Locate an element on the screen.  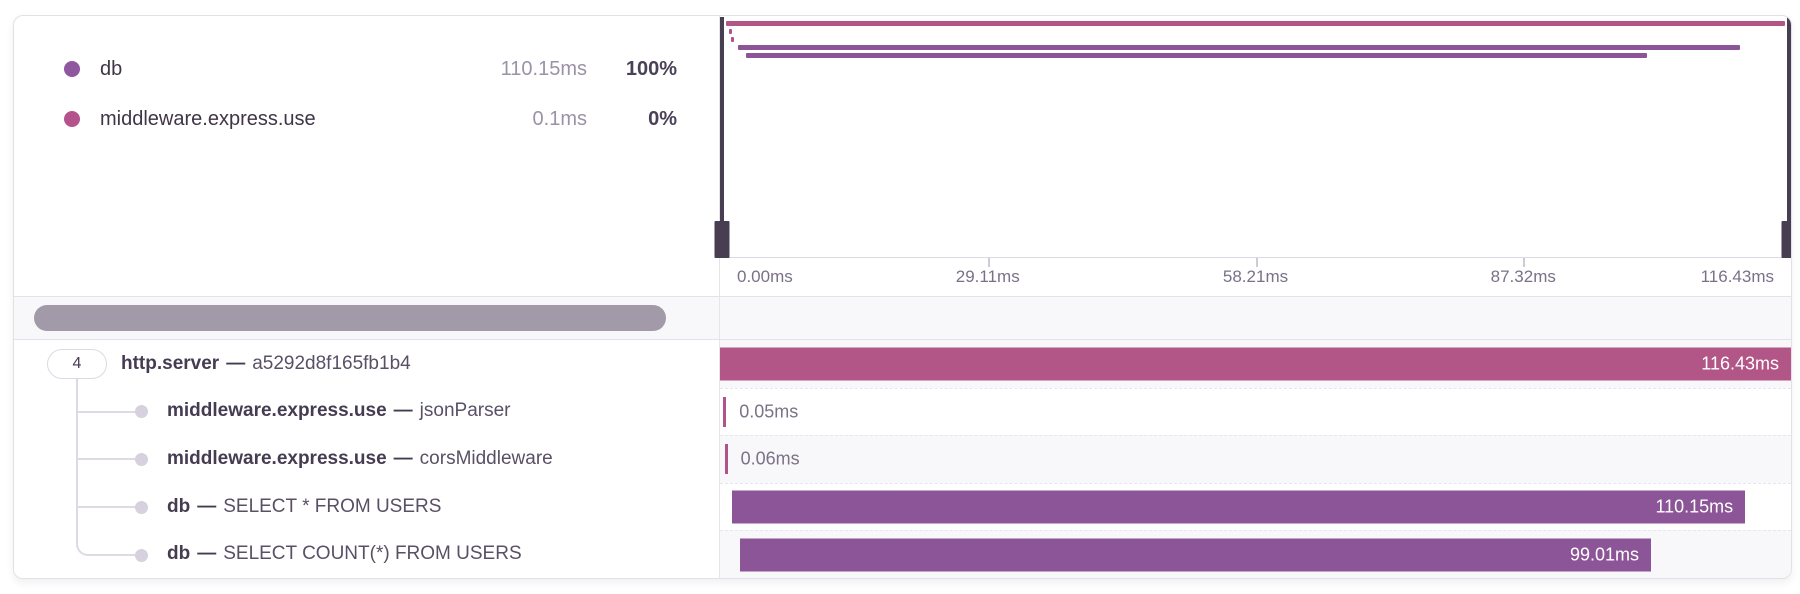
horizontal-scrollbar-thumb is located at coordinates (350, 318).